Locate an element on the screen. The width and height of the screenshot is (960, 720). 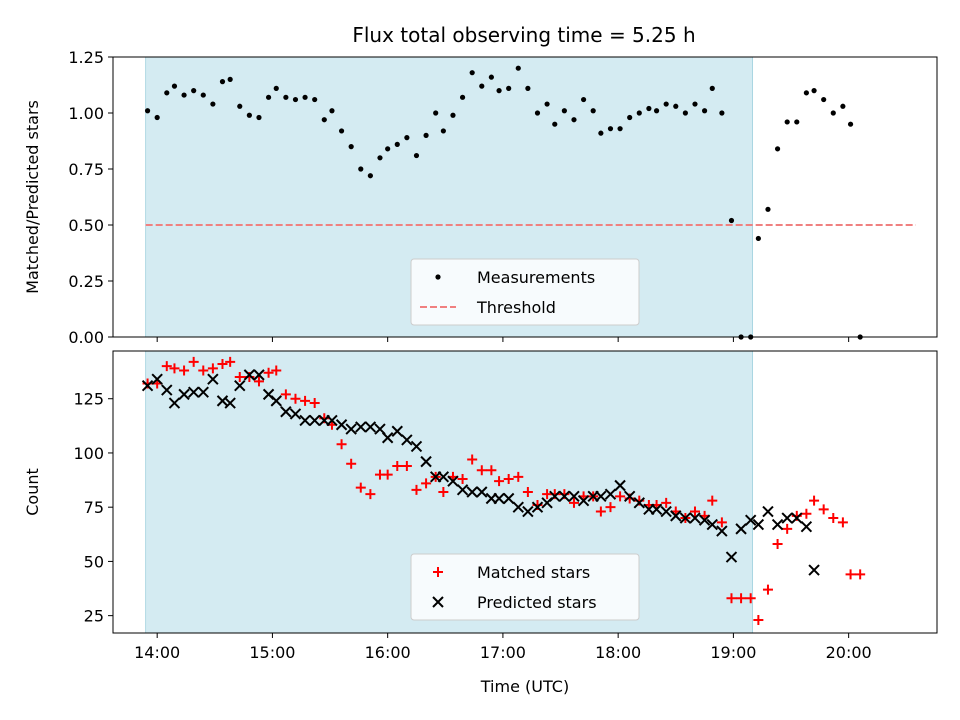
y-tick-label: 50 is located at coordinates (94, 561).